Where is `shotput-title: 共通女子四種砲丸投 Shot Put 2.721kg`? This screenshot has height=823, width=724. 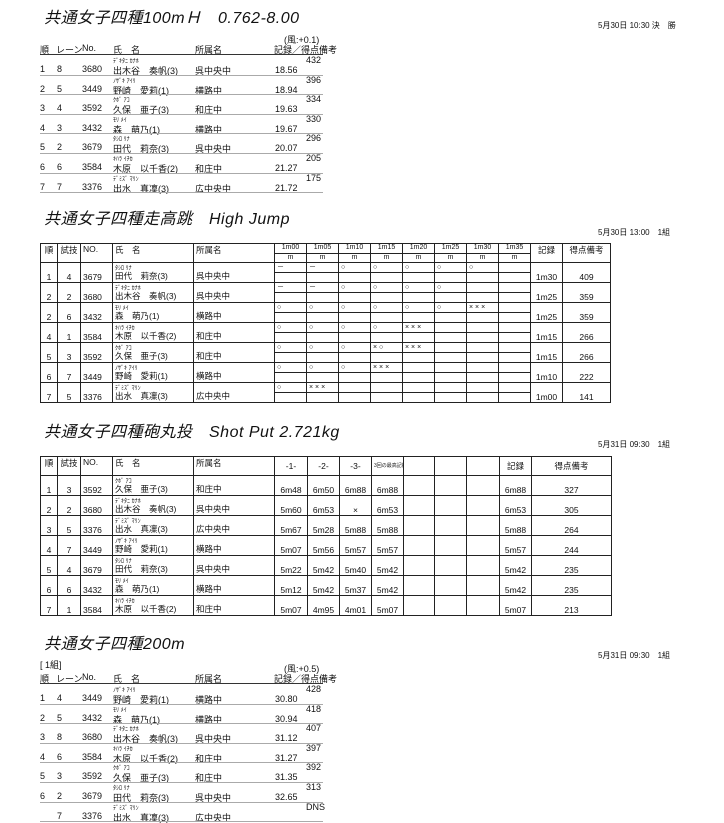
shotput-title: 共通女子四種砲丸投 Shot Put 2.721kg is located at coordinates (192, 432).